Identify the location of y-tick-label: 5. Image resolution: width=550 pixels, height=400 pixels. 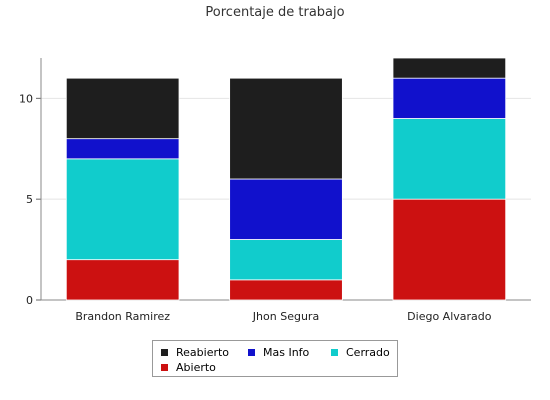
(29, 199).